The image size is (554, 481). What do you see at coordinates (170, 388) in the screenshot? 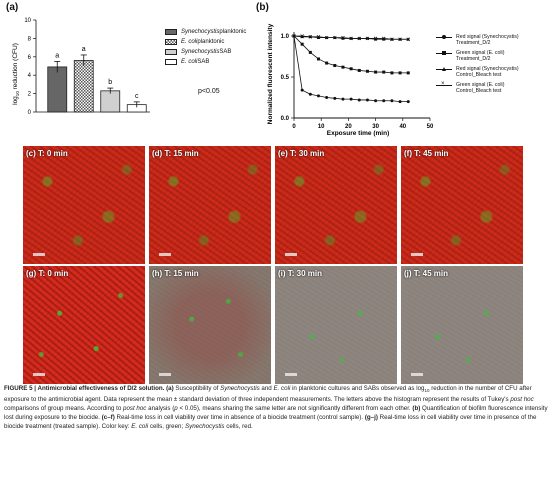
I see `caption-a-label: (a)` at bounding box center [170, 388].